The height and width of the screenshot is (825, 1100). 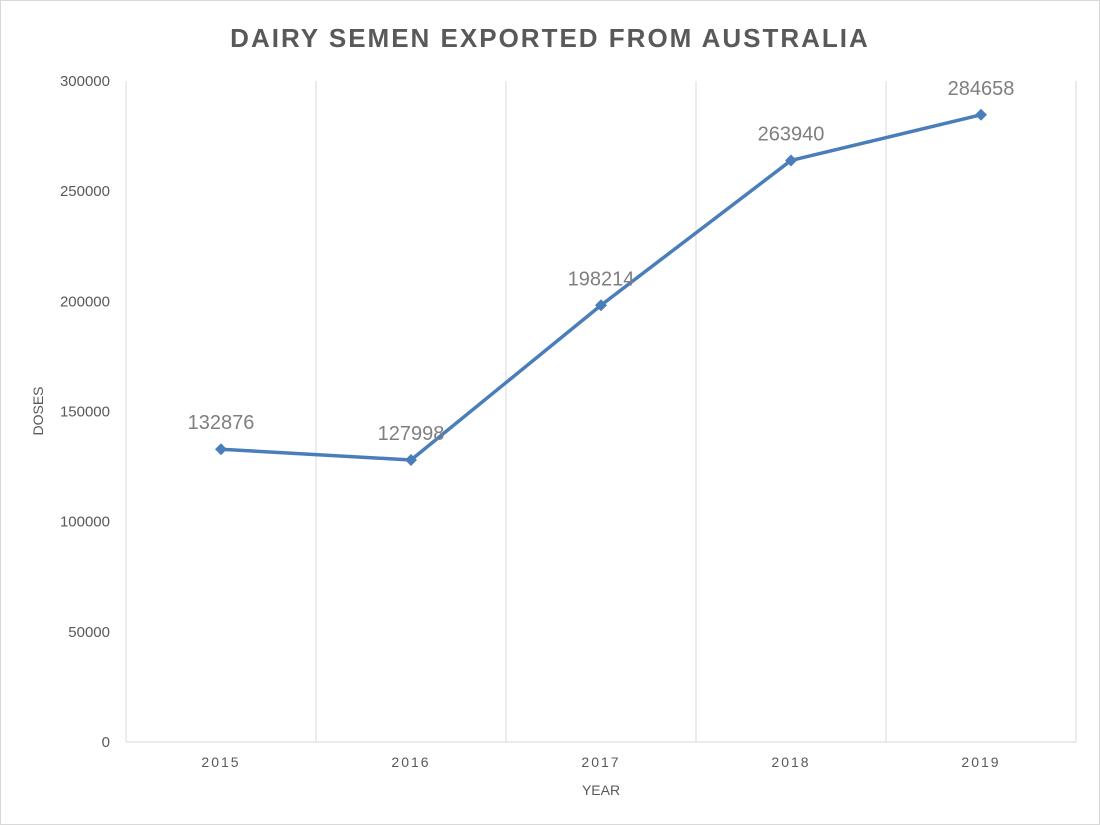 What do you see at coordinates (410, 762) in the screenshot?
I see `x-tick-label: 2016` at bounding box center [410, 762].